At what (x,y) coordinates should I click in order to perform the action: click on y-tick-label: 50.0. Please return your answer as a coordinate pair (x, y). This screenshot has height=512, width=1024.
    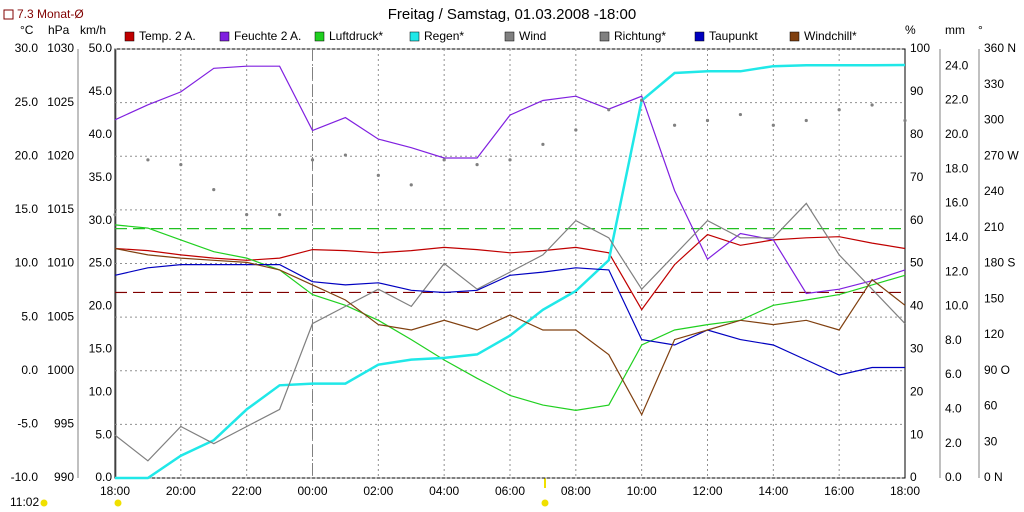
    Looking at the image, I should click on (101, 48).